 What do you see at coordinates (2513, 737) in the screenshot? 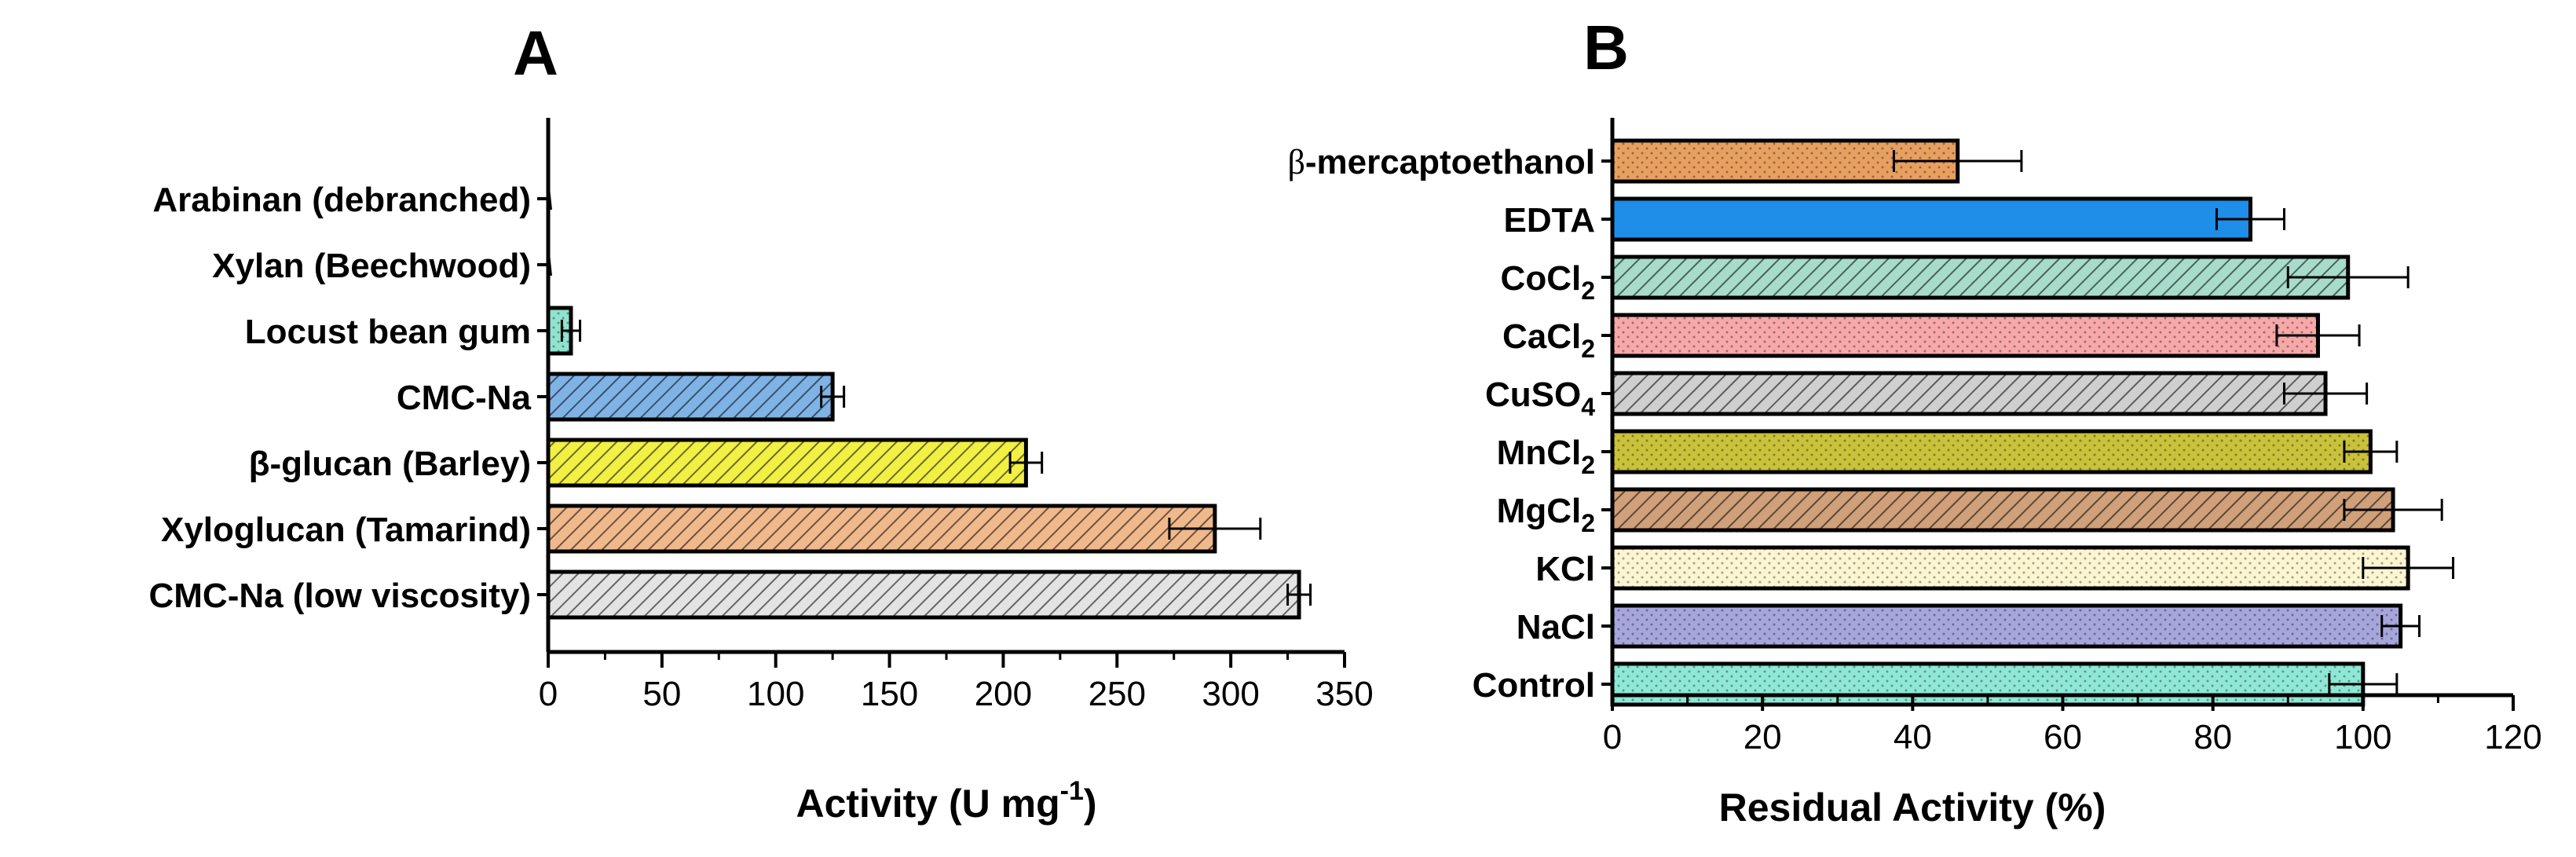
I see `panel-b-x-tick-label-6: 120` at bounding box center [2513, 737].